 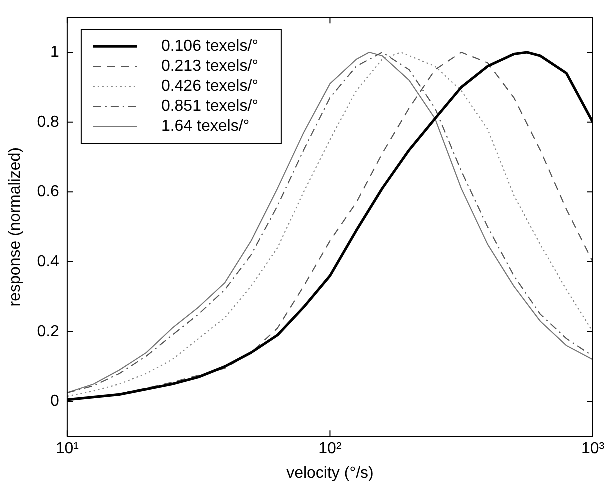 I want to click on x-axis-title: velocity (°/s), so click(x=330, y=473).